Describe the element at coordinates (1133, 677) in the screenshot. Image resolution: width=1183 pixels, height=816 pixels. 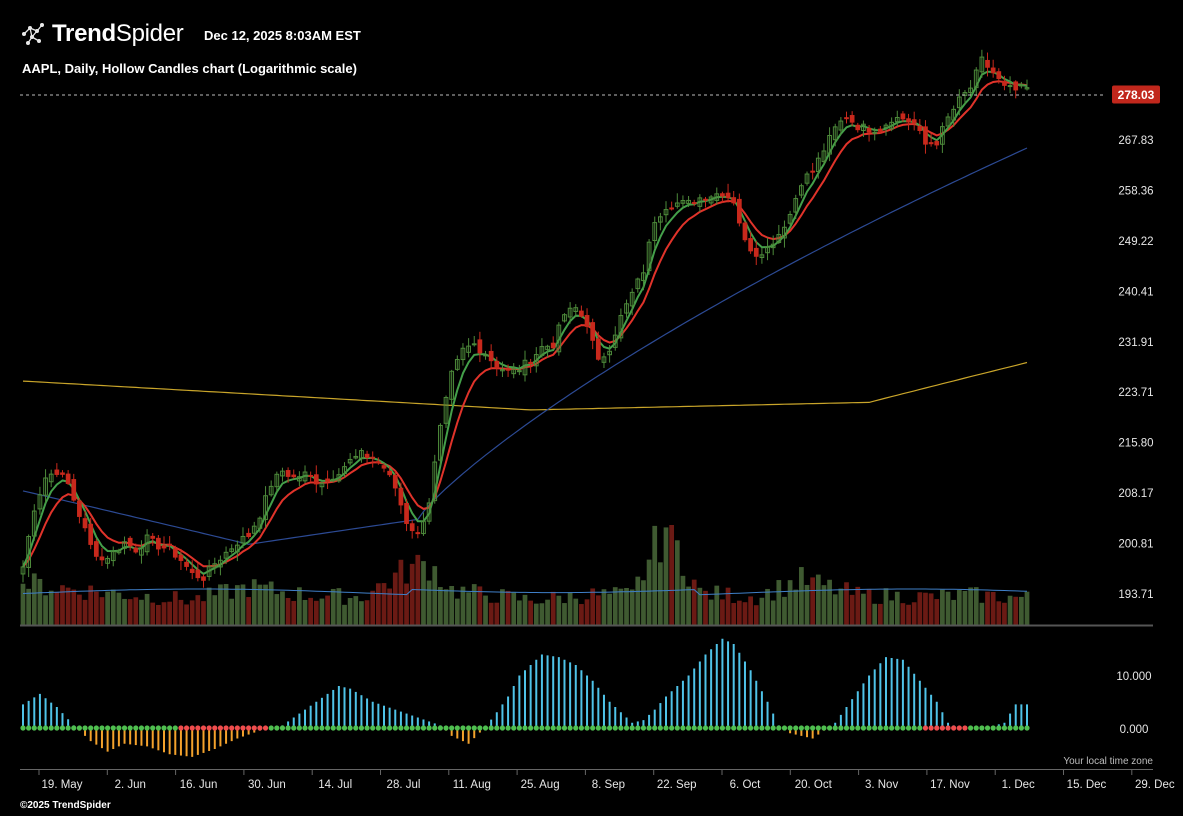
I see `oscillator-tick-label: 10.000` at that location.